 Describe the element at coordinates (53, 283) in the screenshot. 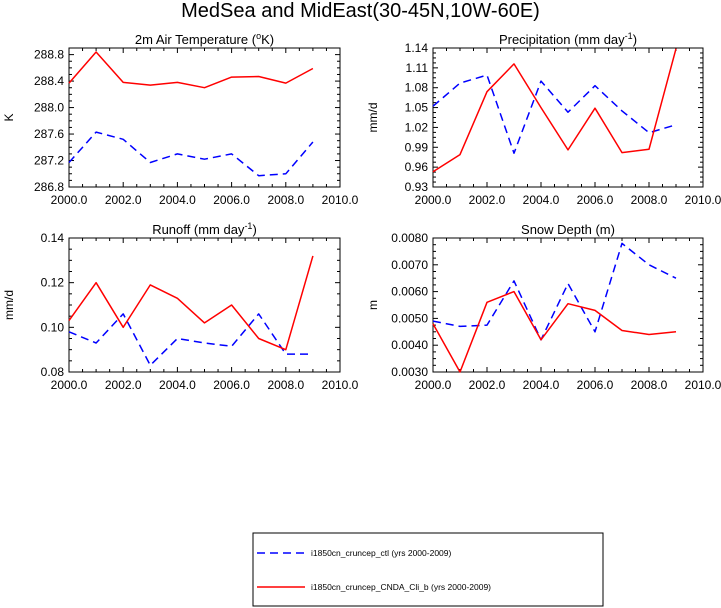

I see `y-tick-label: 0.12` at that location.